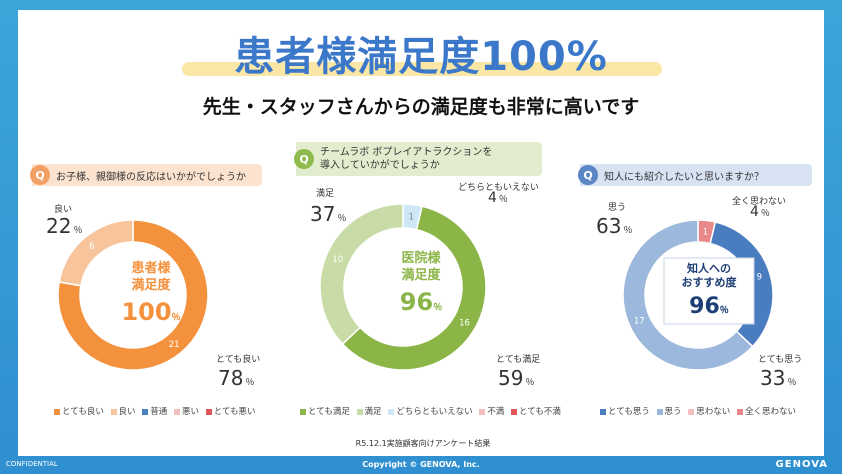 Image resolution: width=842 pixels, height=474 pixels. Describe the element at coordinates (614, 226) in the screenshot. I see `callout-agree-value: 63 ％` at that location.